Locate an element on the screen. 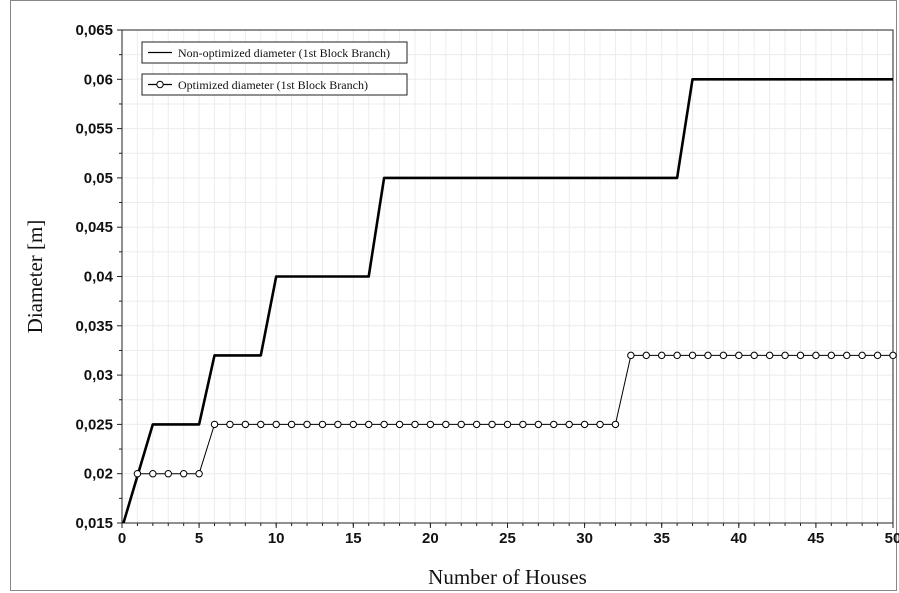 The height and width of the screenshot is (593, 899). y-tick-label: 0,045 is located at coordinates (94, 227).